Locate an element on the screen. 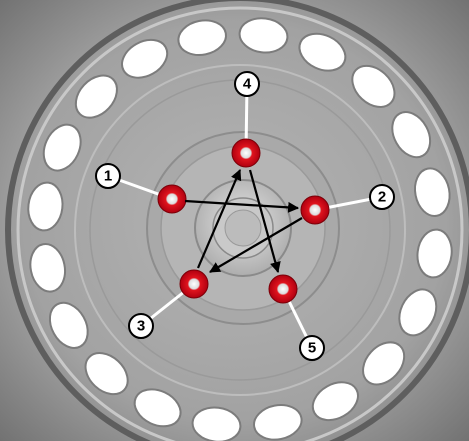  callout-number: 1 is located at coordinates (108, 176).